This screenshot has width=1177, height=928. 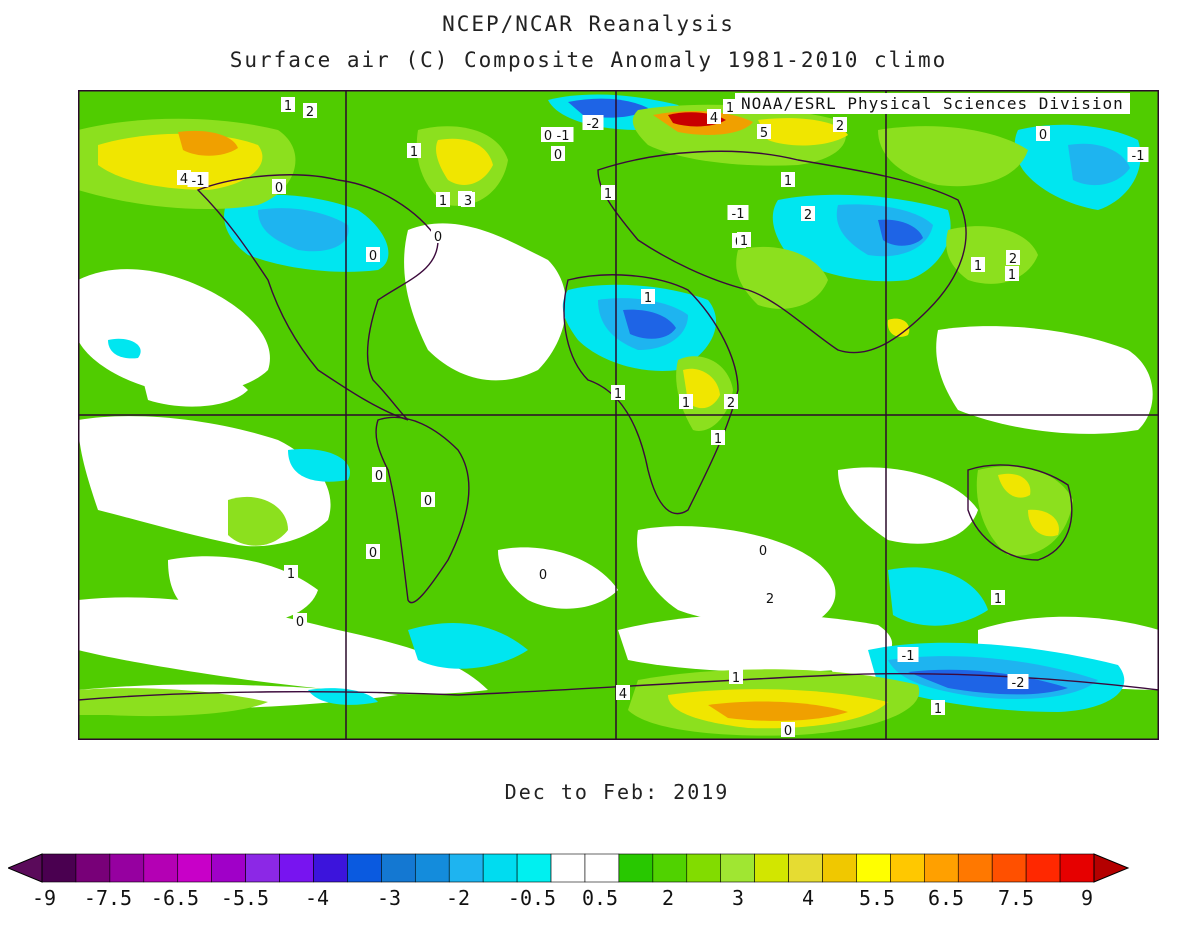 What do you see at coordinates (245, 898) in the screenshot?
I see `colorbar-tick-label: -5.5` at bounding box center [245, 898].